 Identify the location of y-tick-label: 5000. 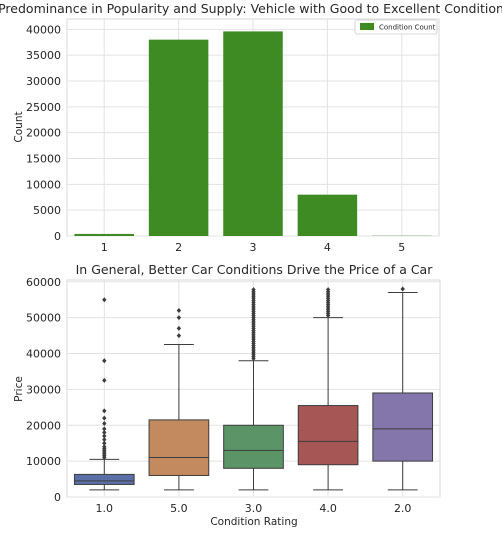
(47, 210).